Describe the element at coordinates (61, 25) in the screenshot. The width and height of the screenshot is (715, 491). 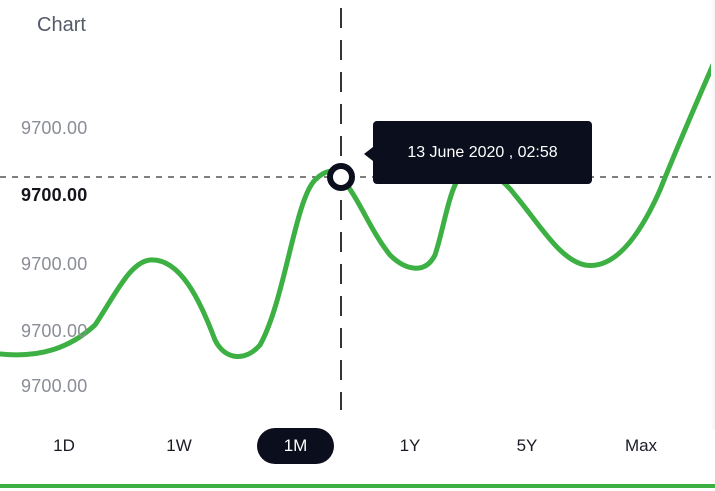
I see `page-title: Chart` at that location.